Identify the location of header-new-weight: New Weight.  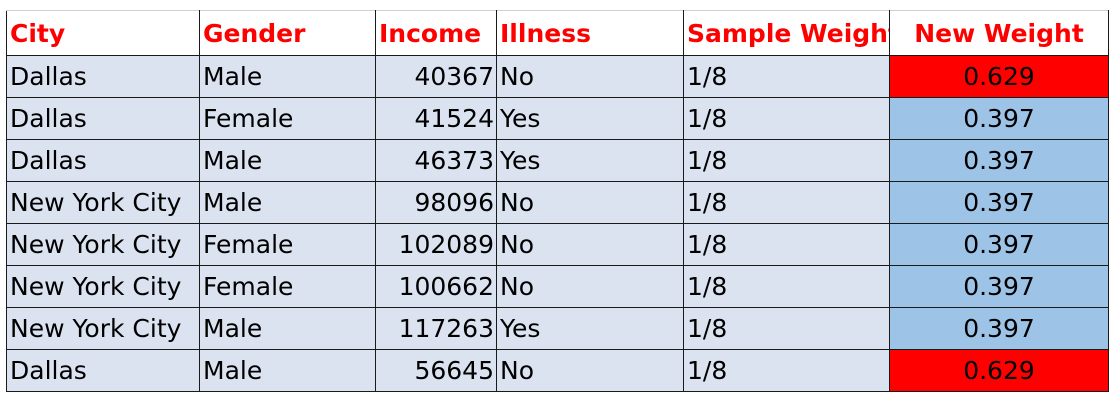
(999, 33).